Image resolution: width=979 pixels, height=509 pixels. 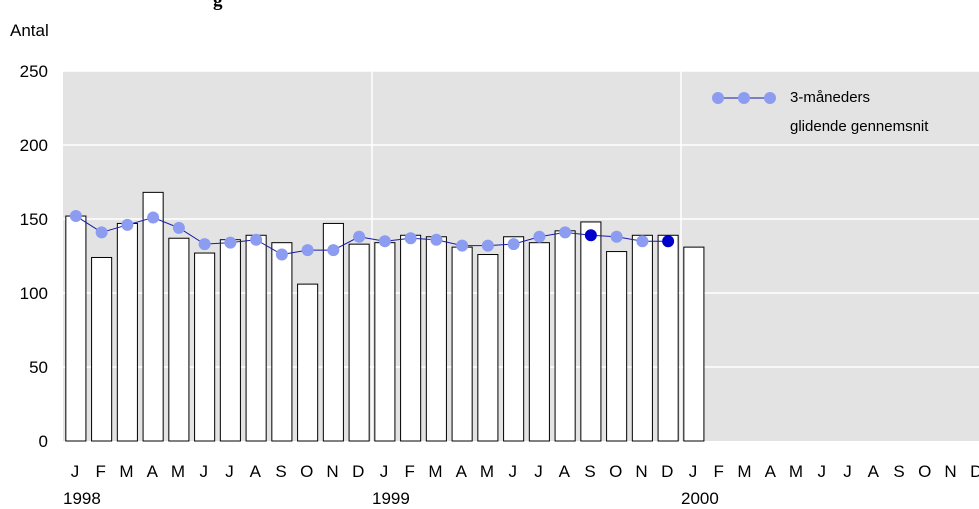 What do you see at coordinates (391, 498) in the screenshot?
I see `x-tick-year: 1999` at bounding box center [391, 498].